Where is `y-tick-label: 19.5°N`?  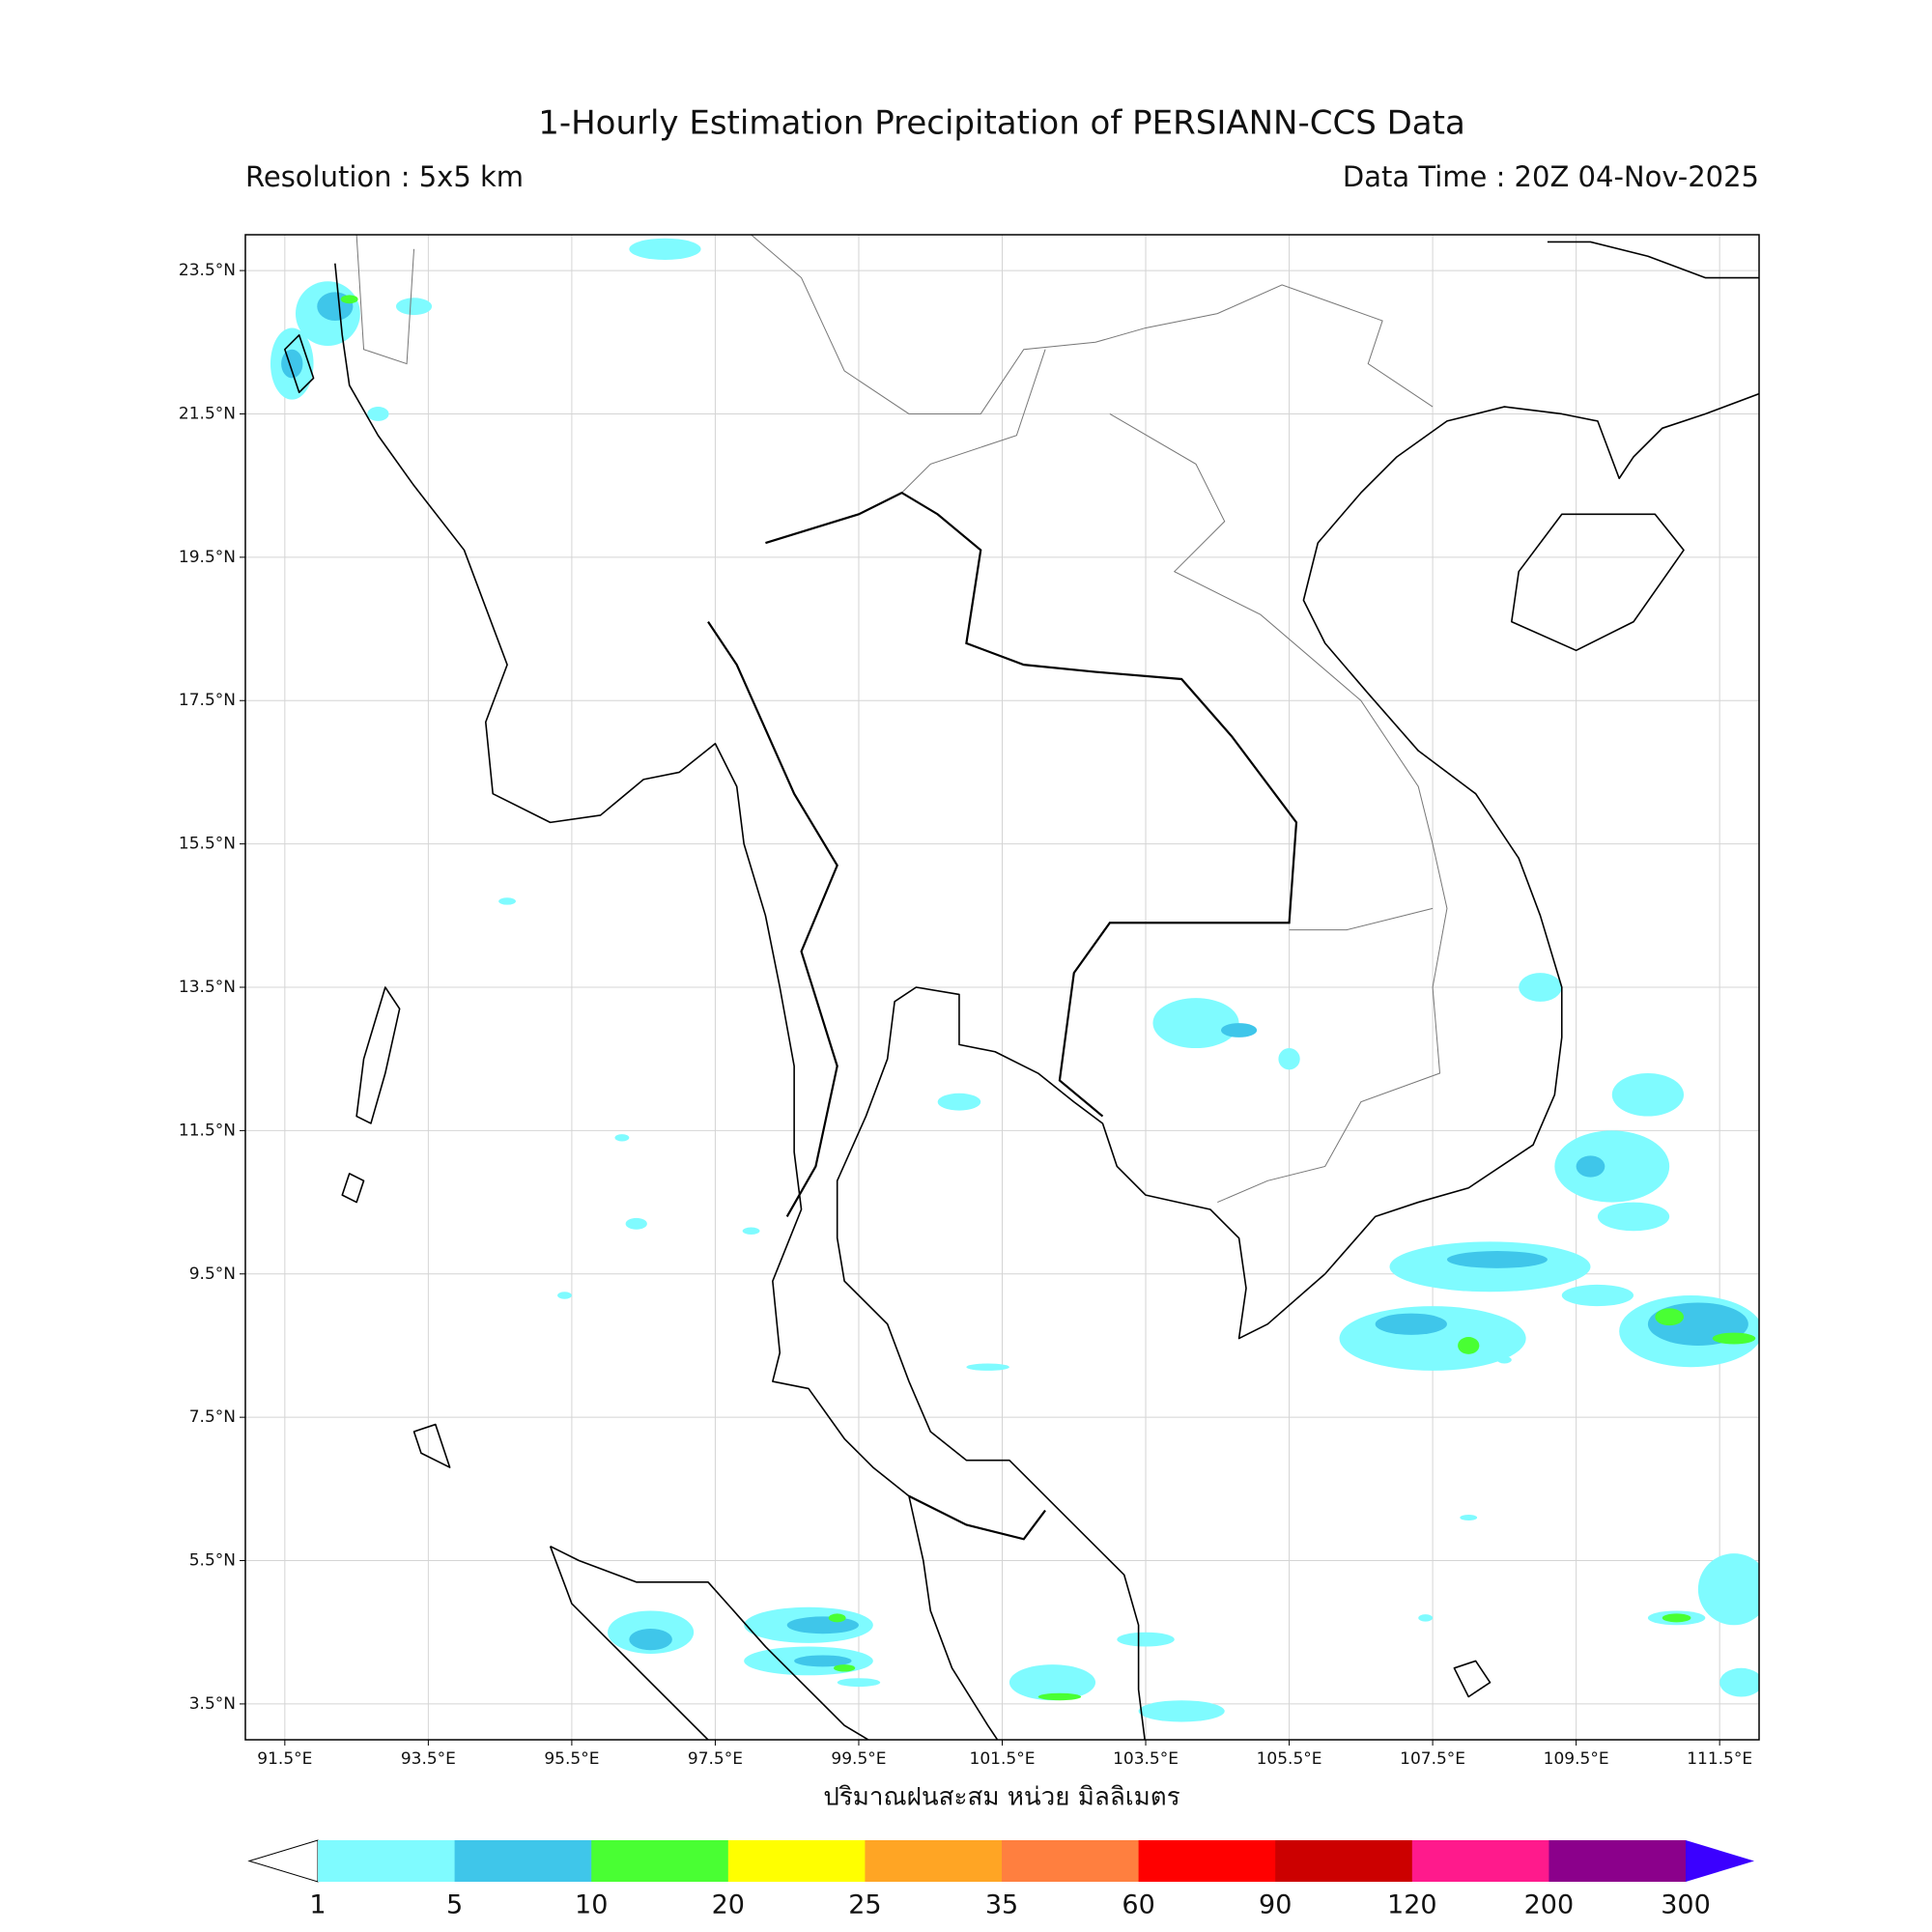 y-tick-label: 19.5°N is located at coordinates (207, 557).